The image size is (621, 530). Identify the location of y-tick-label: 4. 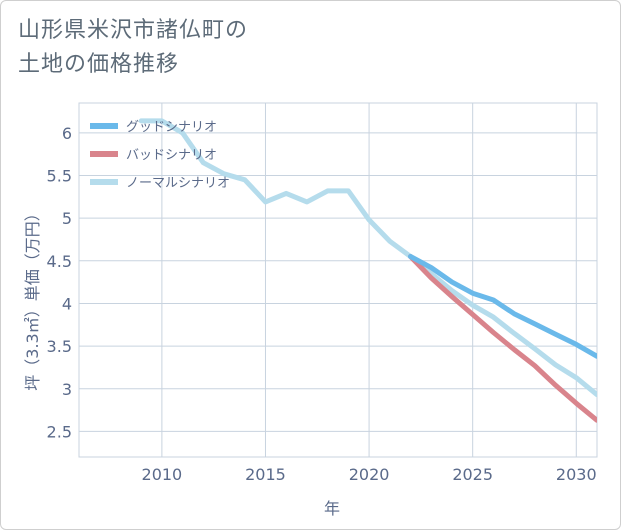
(67, 303).